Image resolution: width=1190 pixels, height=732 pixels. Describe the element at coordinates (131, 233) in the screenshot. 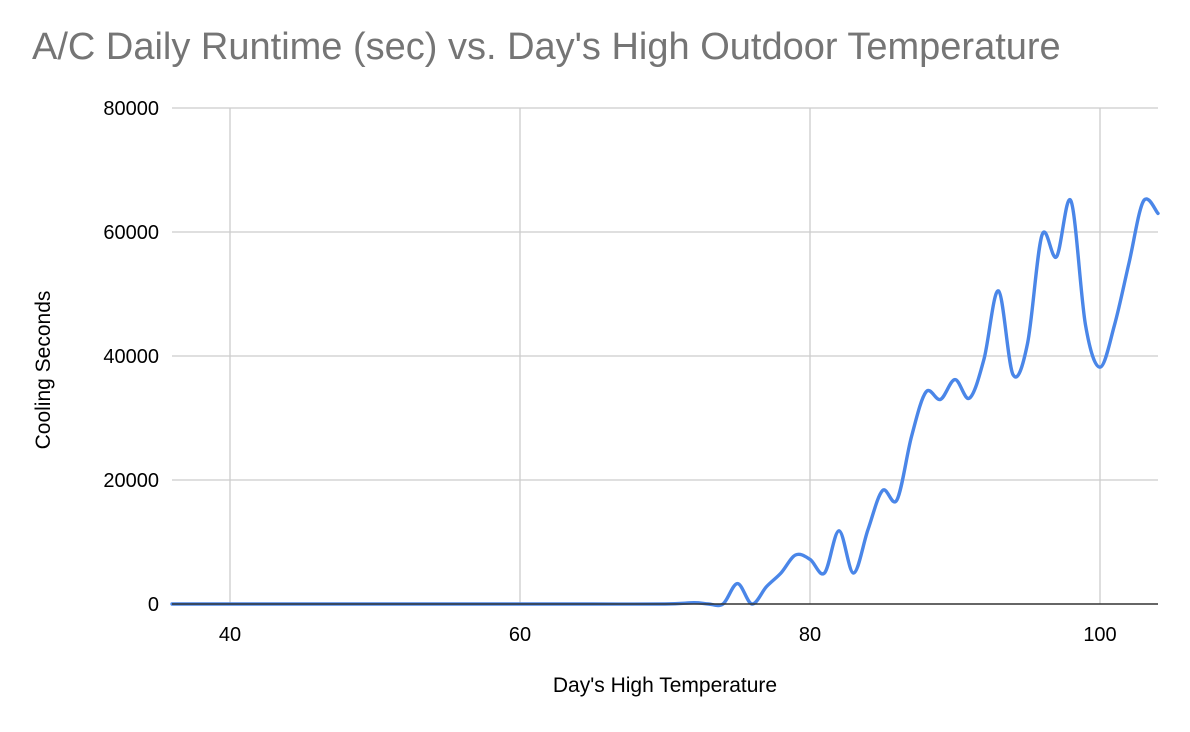

I see `y-tick-label: 60000` at that location.